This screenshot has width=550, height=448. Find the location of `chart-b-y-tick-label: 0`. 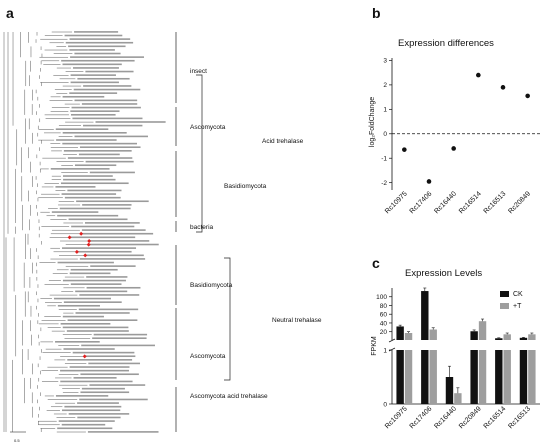

chart-b-y-tick-label: 0 is located at coordinates (385, 134).